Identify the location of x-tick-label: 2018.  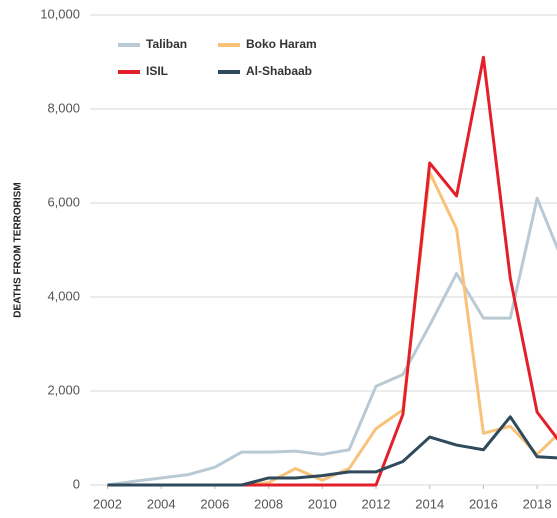
(537, 503).